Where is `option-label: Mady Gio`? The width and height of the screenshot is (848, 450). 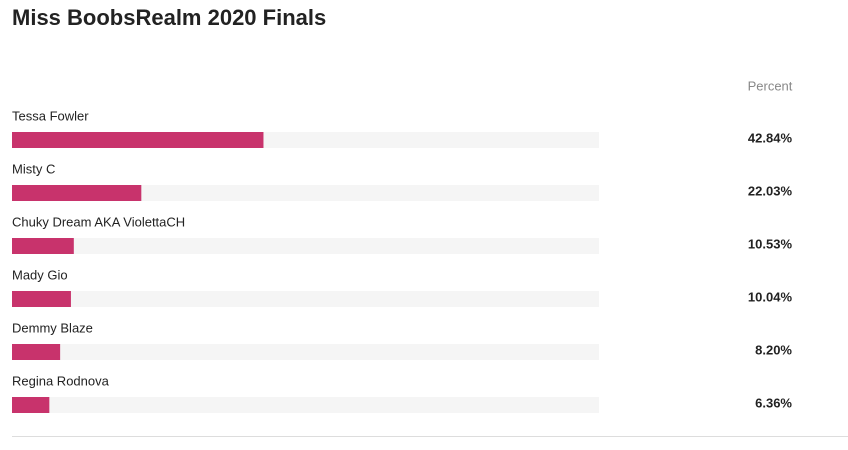
option-label: Mady Gio is located at coordinates (40, 274).